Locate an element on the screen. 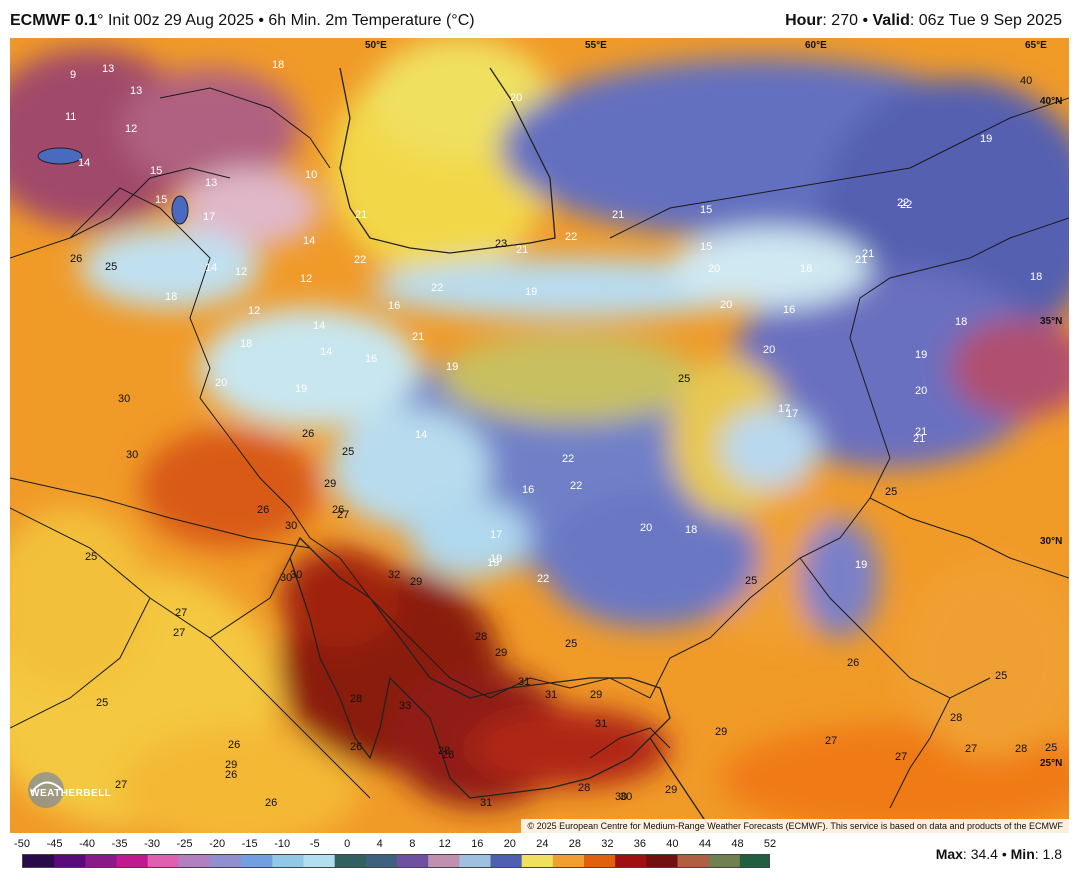 The image size is (1080, 886). model-degree: ° is located at coordinates (100, 20).